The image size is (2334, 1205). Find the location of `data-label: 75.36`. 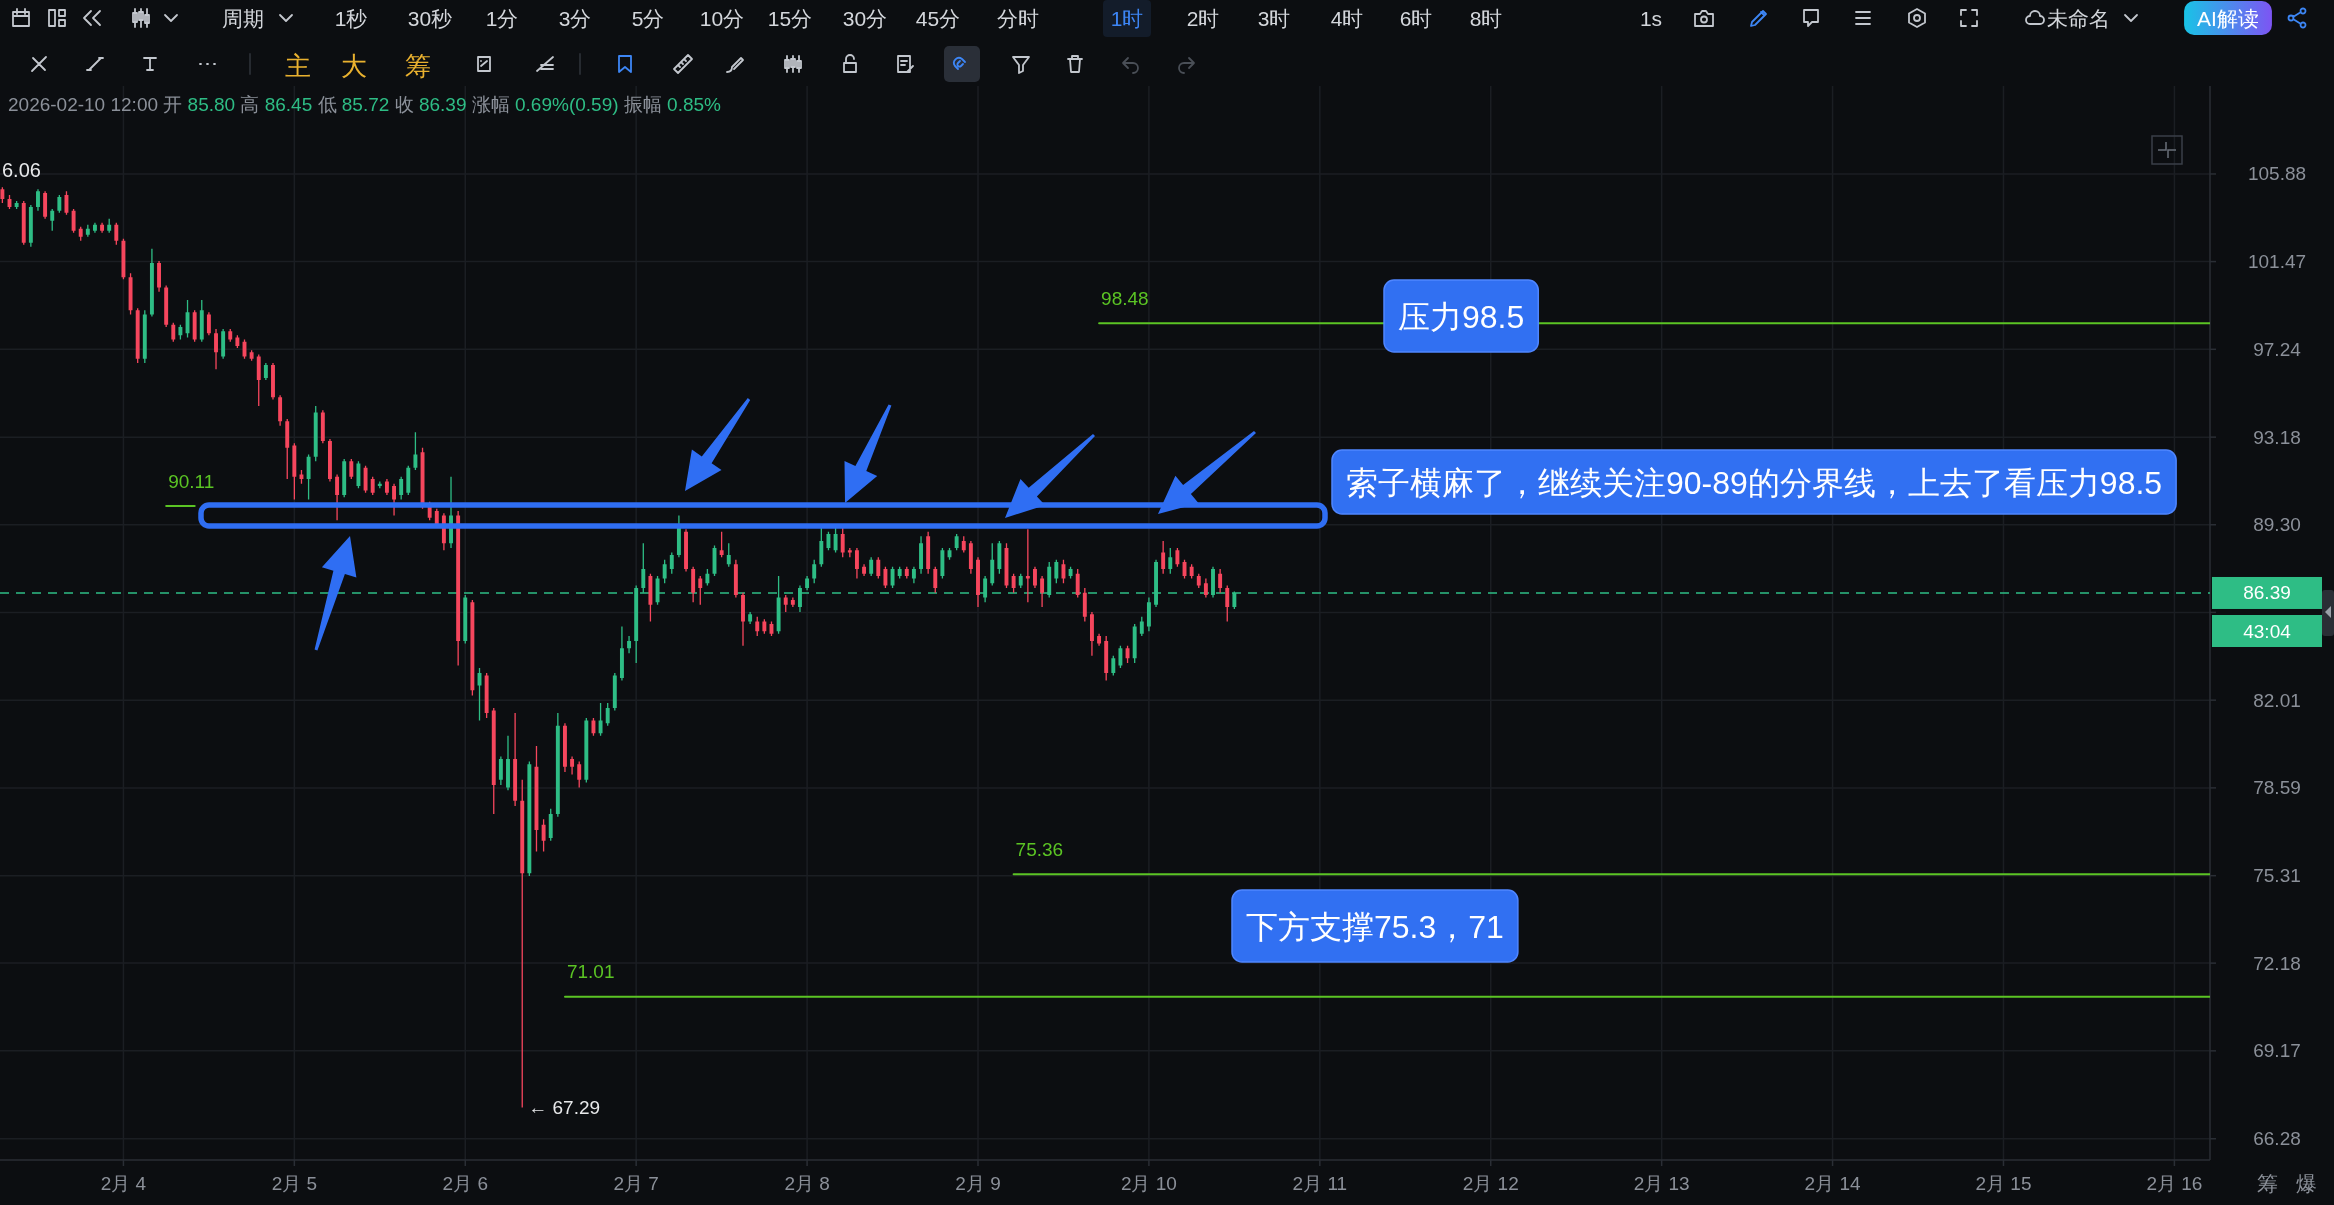

data-label: 75.36 is located at coordinates (1039, 849).